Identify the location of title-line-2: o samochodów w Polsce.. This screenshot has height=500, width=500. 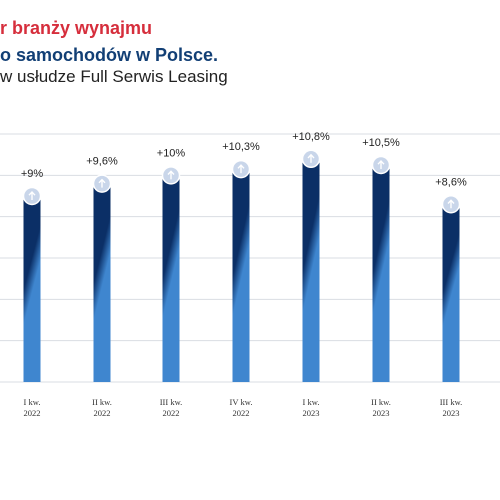
(109, 55).